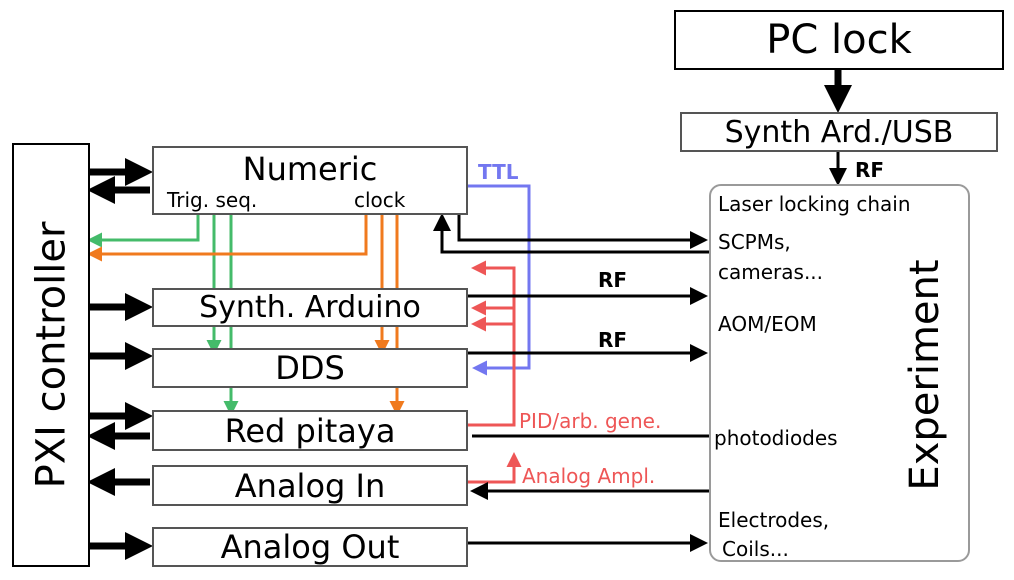 This screenshot has height=580, width=1014. I want to click on synth-usb-box: Synth Ard./USB, so click(839, 132).